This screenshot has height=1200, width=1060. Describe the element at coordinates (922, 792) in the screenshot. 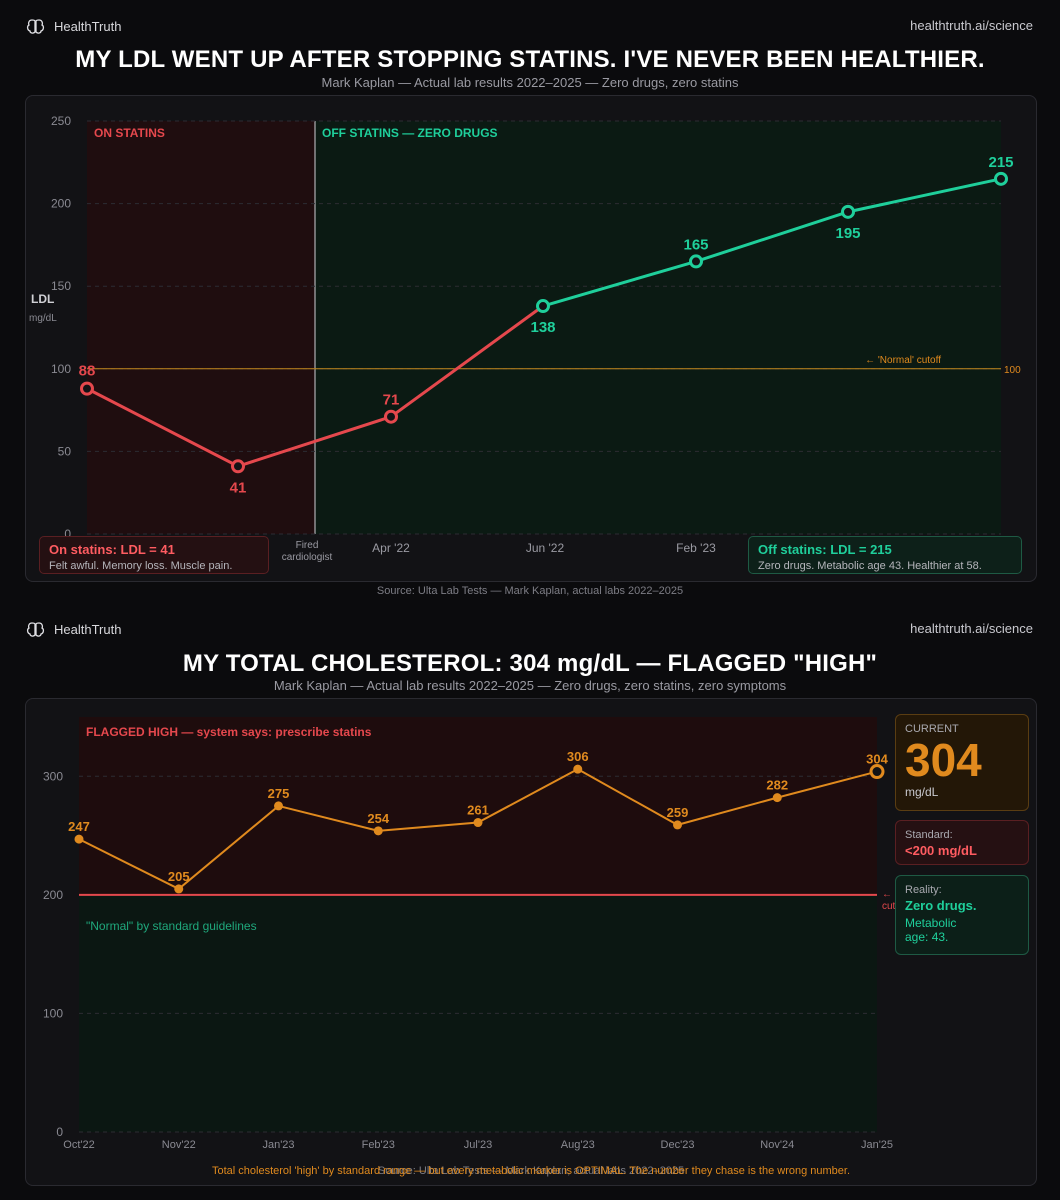

I see `current-unit: mg/dL` at that location.